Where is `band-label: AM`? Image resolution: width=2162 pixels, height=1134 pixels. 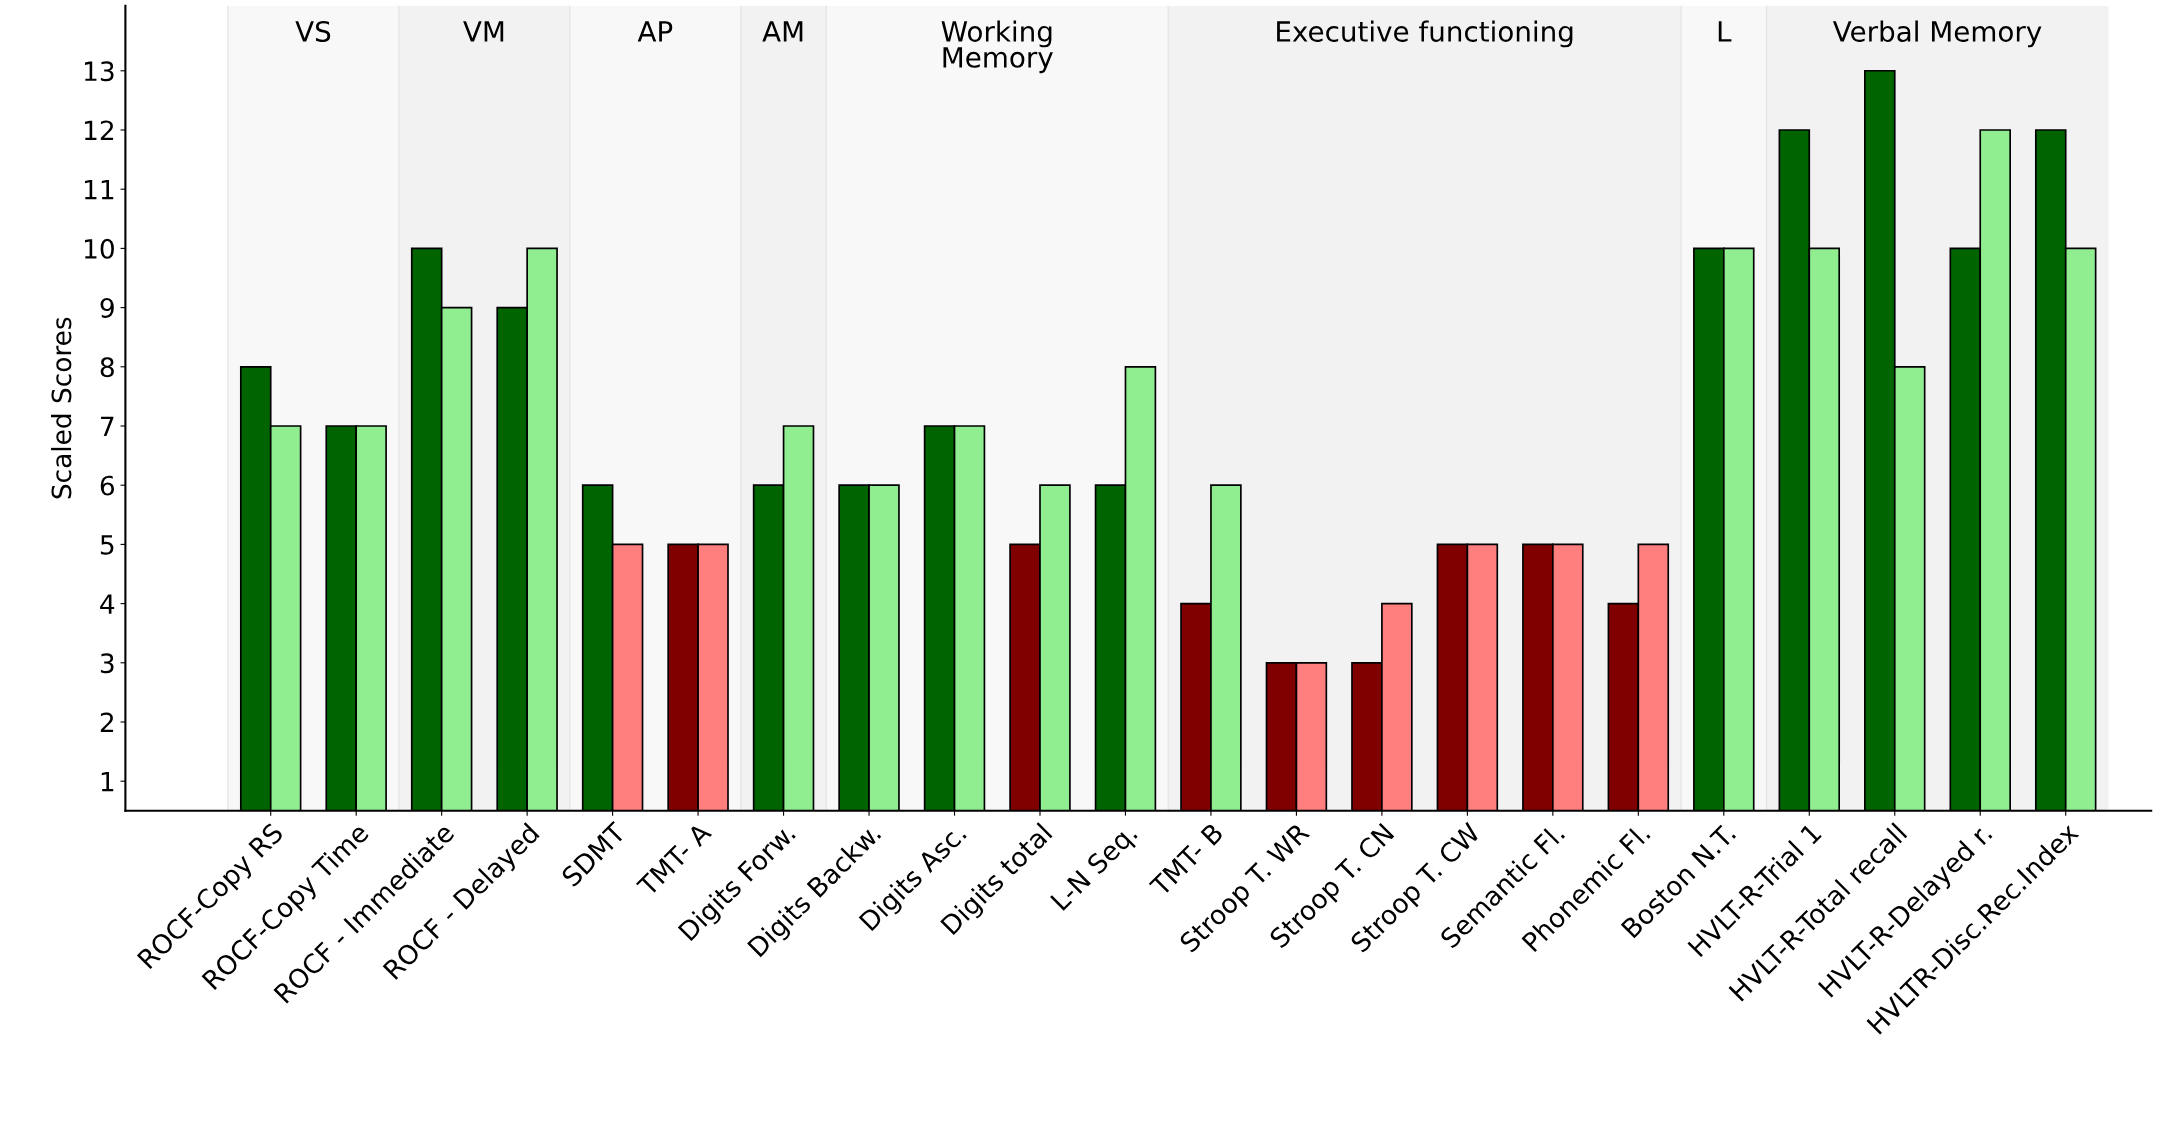 band-label: AM is located at coordinates (782, 31).